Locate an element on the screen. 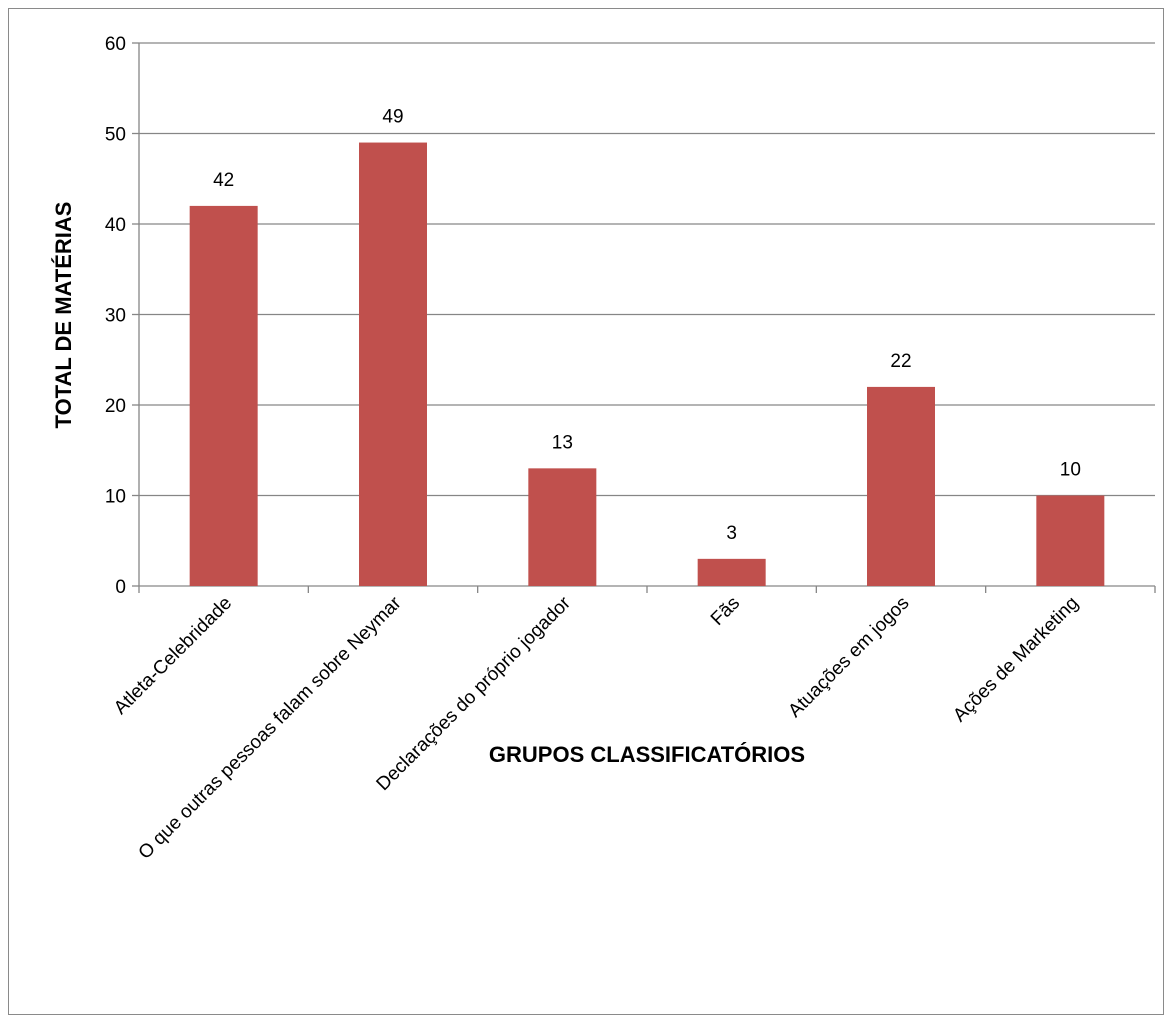 The height and width of the screenshot is (1023, 1172). y-tick-label: 40 is located at coordinates (115, 225).